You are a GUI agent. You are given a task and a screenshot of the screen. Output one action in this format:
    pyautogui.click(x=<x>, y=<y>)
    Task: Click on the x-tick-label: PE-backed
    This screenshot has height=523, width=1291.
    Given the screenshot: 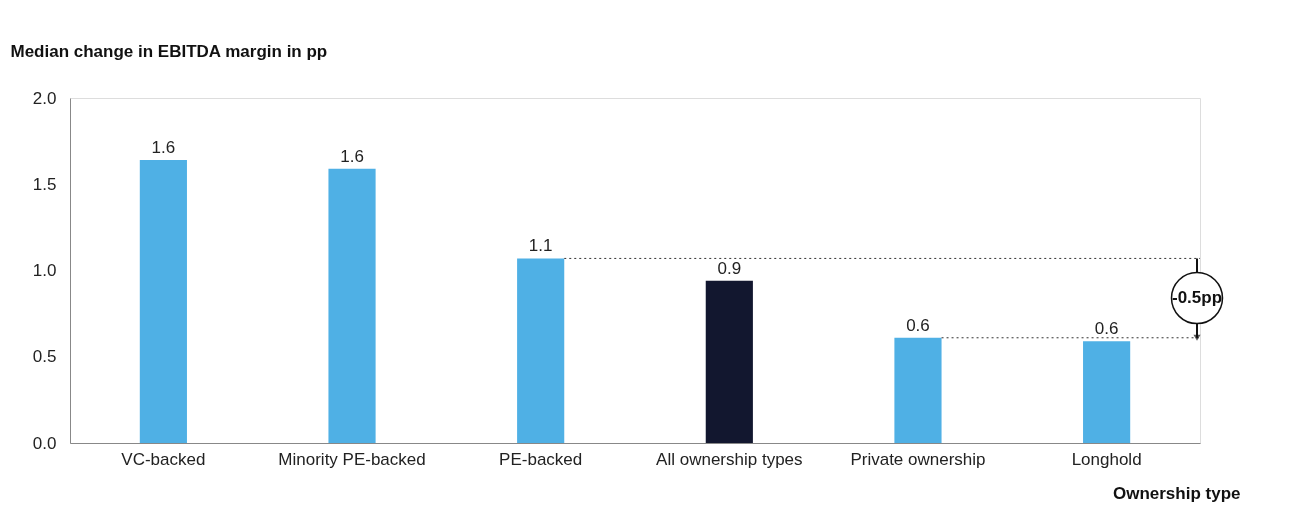 What is the action you would take?
    pyautogui.click(x=541, y=459)
    